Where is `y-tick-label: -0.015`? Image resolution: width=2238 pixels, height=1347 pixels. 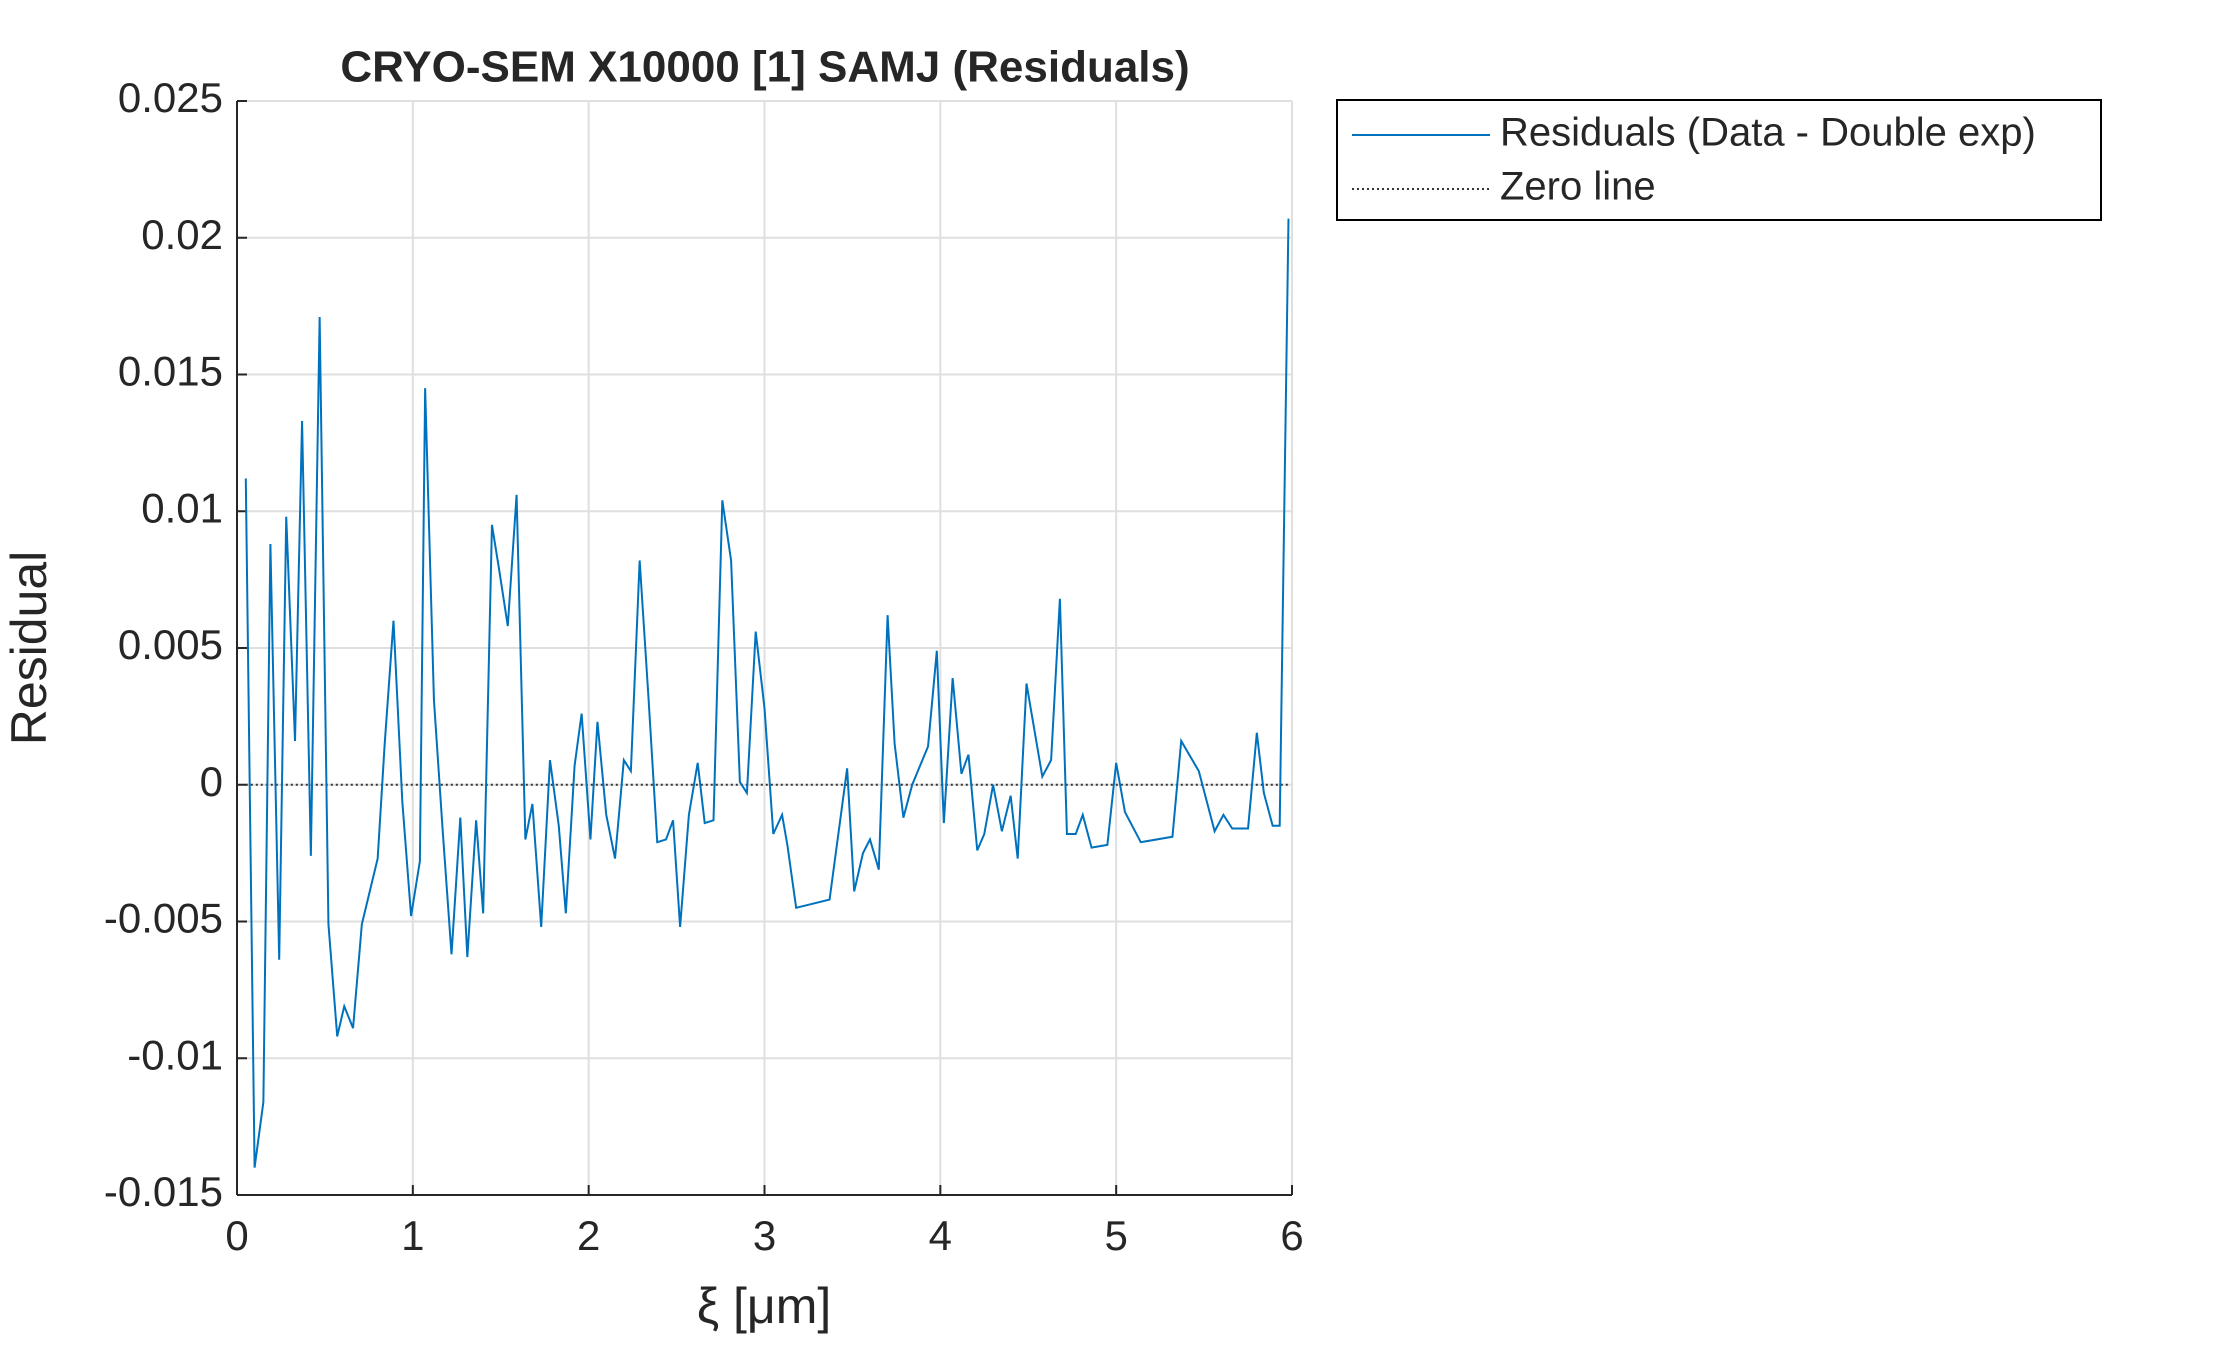
y-tick-label: -0.015 is located at coordinates (163, 1191).